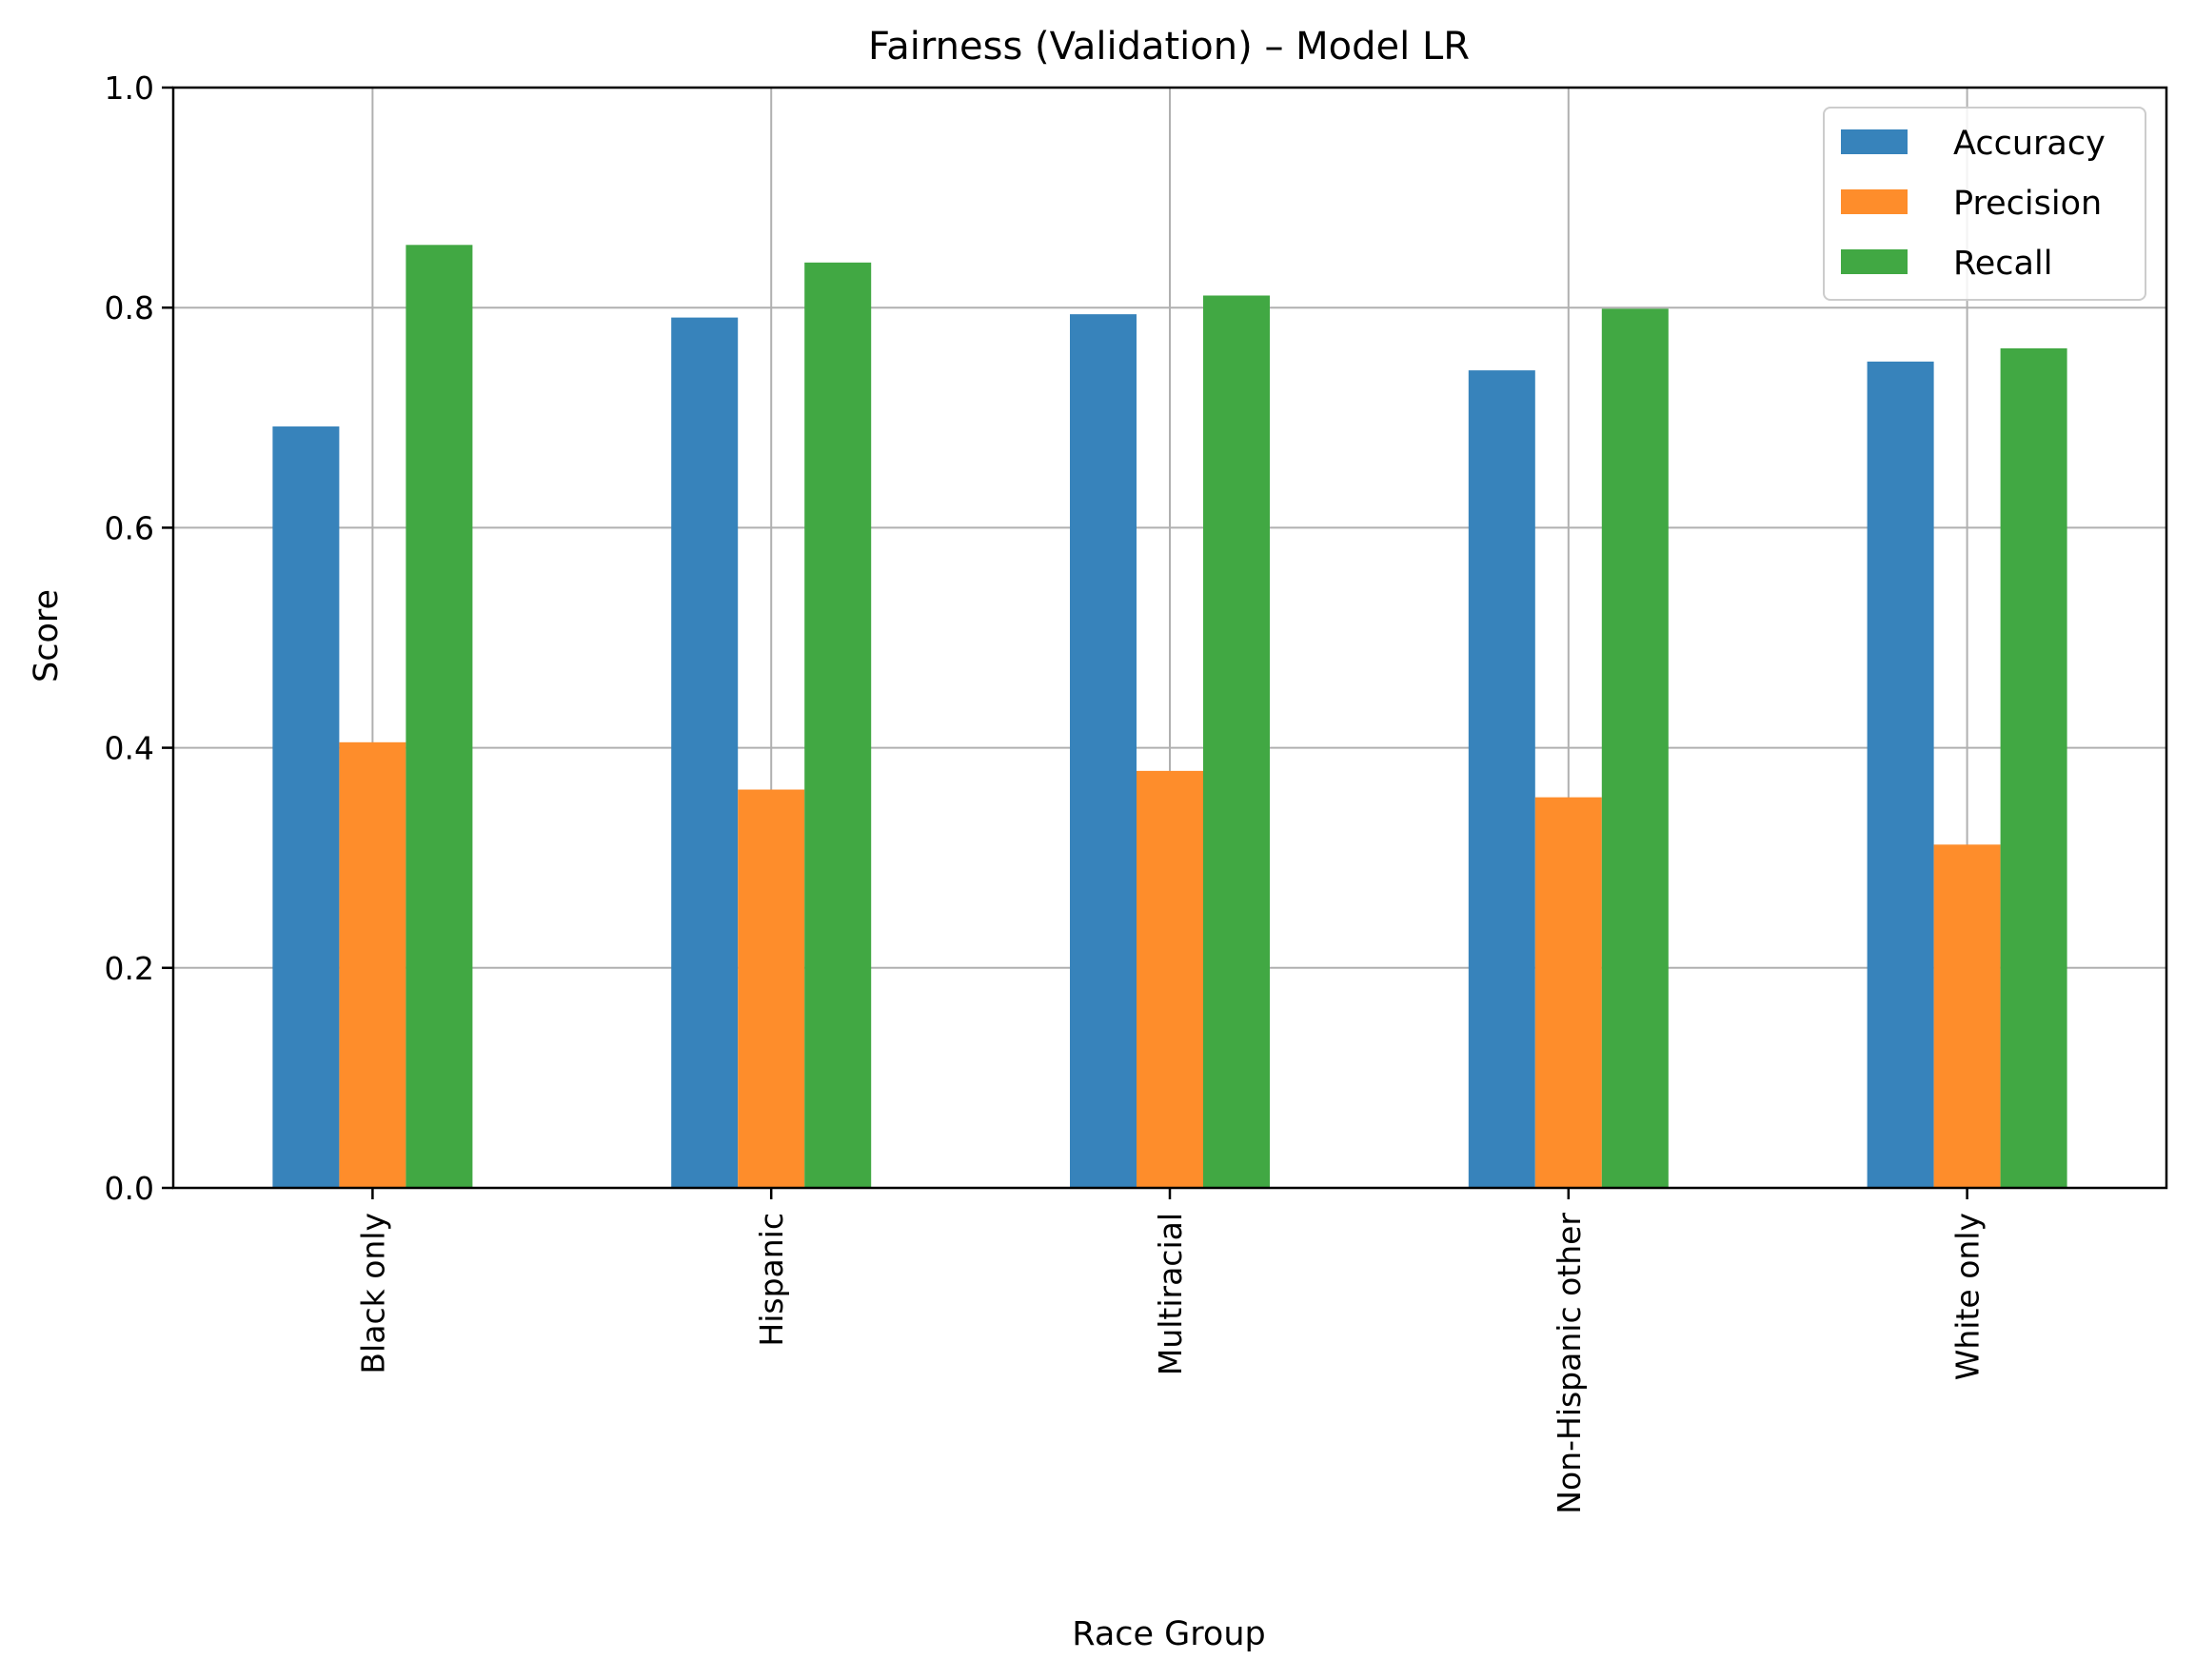 This screenshot has width=2195, height=1680. What do you see at coordinates (1968, 1296) in the screenshot?
I see `x-tick-label: White only` at bounding box center [1968, 1296].